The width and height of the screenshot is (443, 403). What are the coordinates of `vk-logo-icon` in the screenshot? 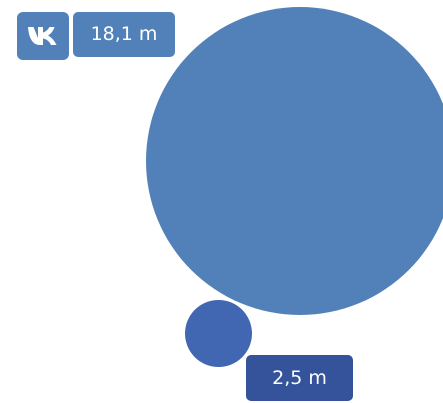 It's located at (43, 36).